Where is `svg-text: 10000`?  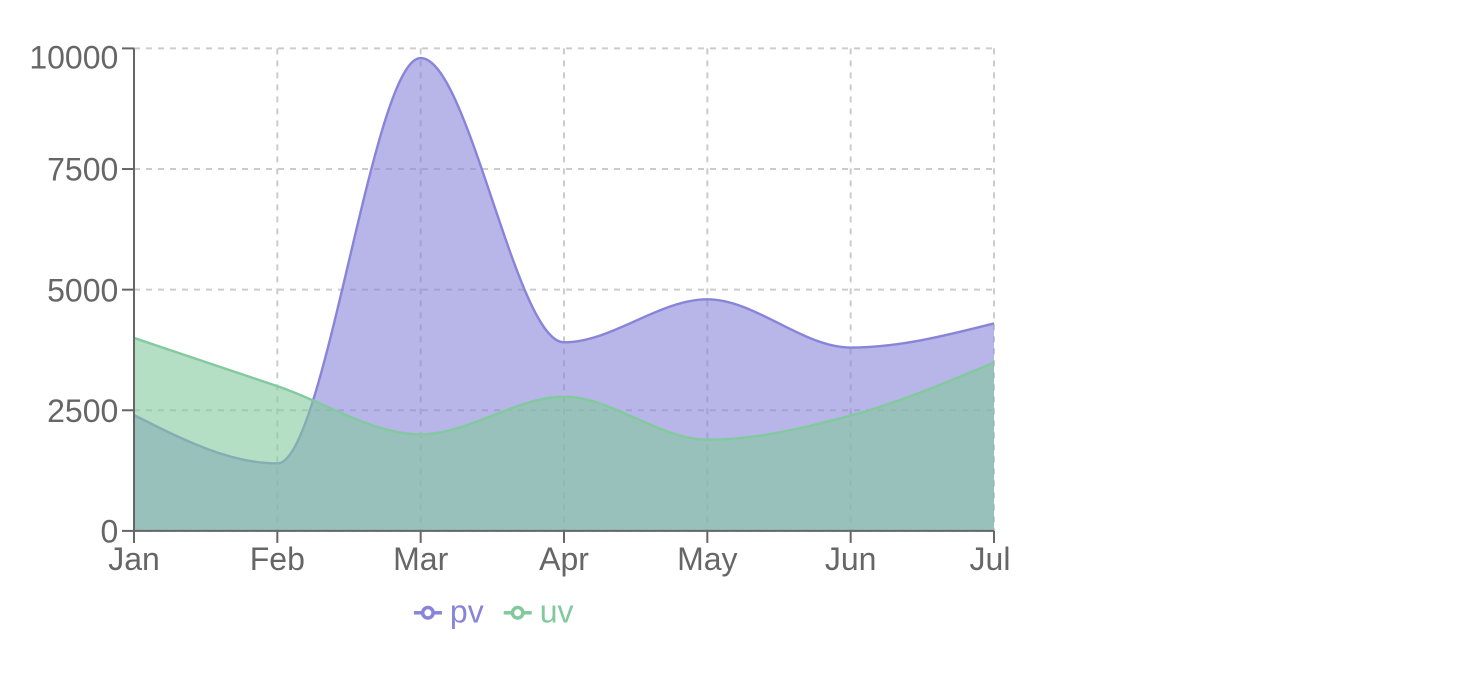 svg-text: 10000 is located at coordinates (73, 58).